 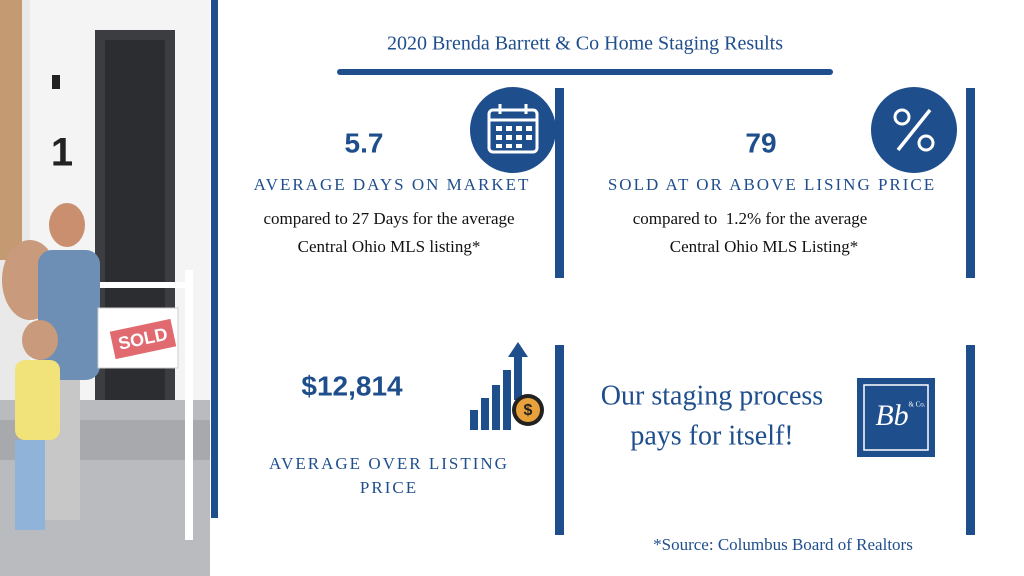 What do you see at coordinates (916, 405) in the screenshot?
I see `logo-sub: & Co.` at bounding box center [916, 405].